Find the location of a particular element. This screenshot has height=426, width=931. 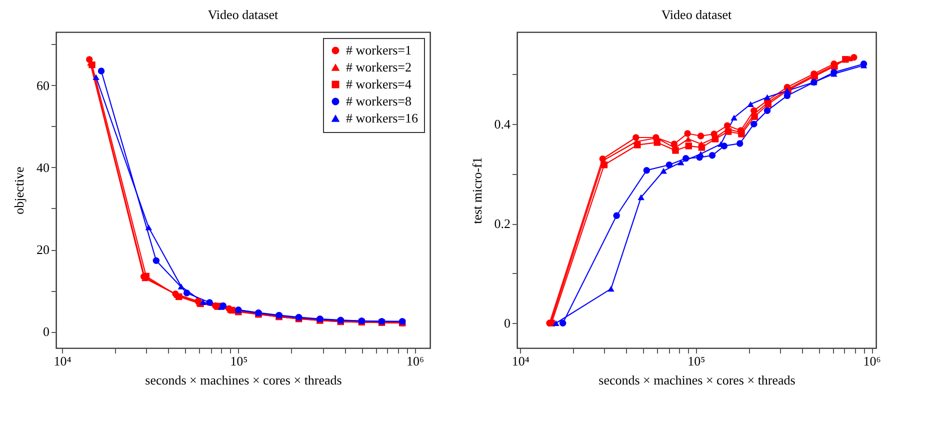

legend-label: # workers=1 is located at coordinates (379, 50).